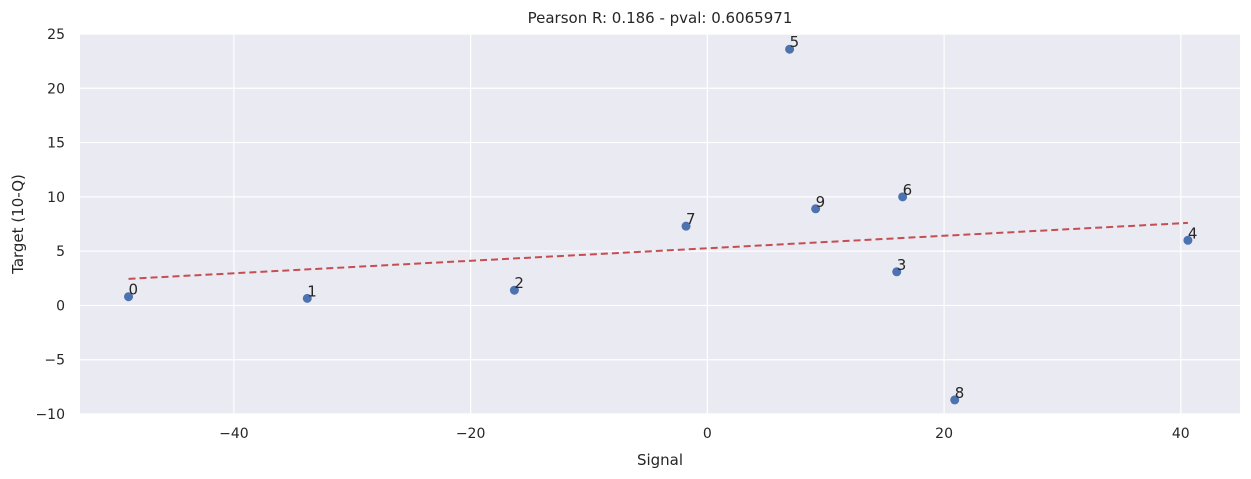 The height and width of the screenshot is (479, 1251). Describe the element at coordinates (18, 224) in the screenshot. I see `y-axis-label: Target (10-Q)` at that location.